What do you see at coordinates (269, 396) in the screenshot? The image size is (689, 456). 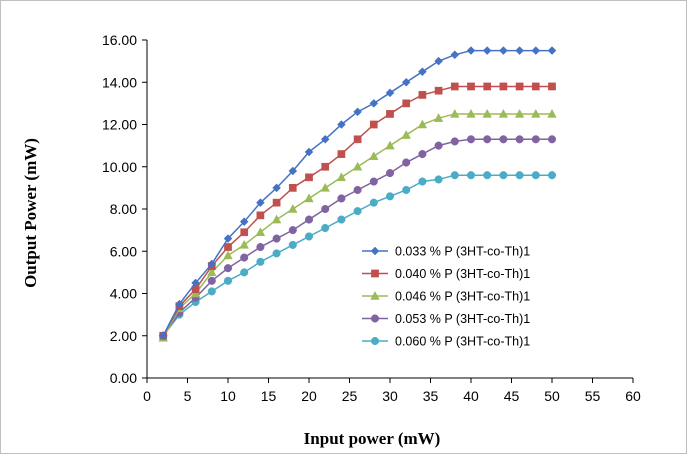 I see `x-tick-label: 15` at bounding box center [269, 396].